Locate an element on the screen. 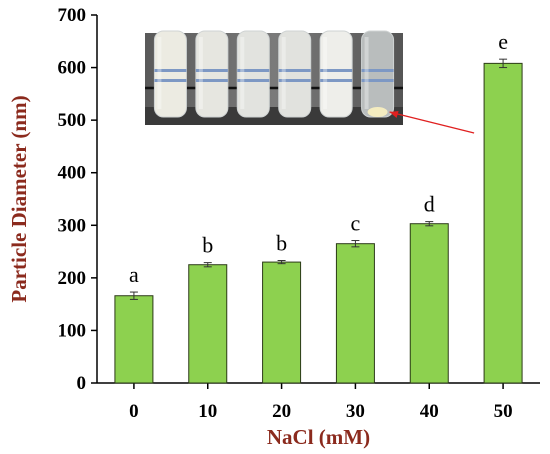  annotation-arrowhead is located at coordinates (394, 114).